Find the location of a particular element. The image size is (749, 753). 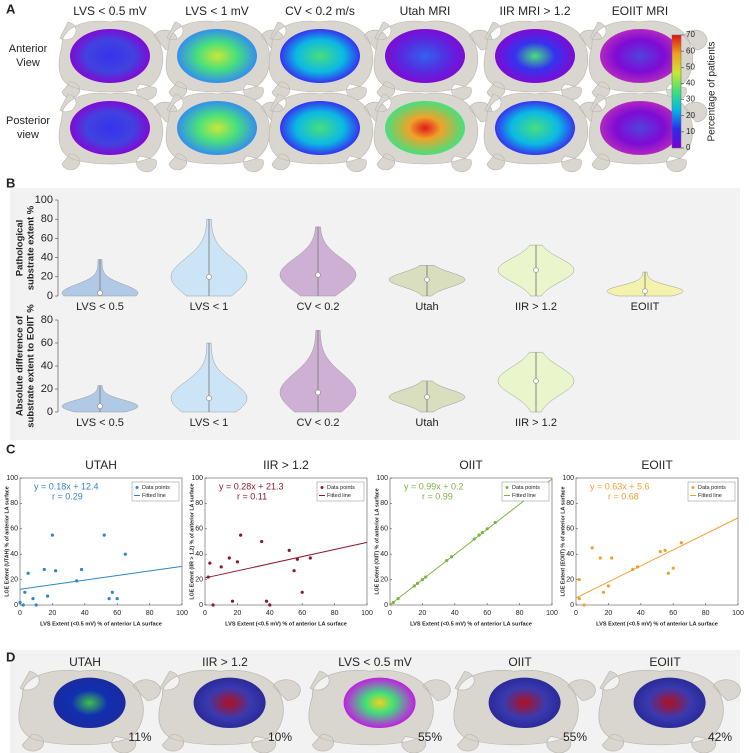

x-tick-label: 40 is located at coordinates (641, 613).